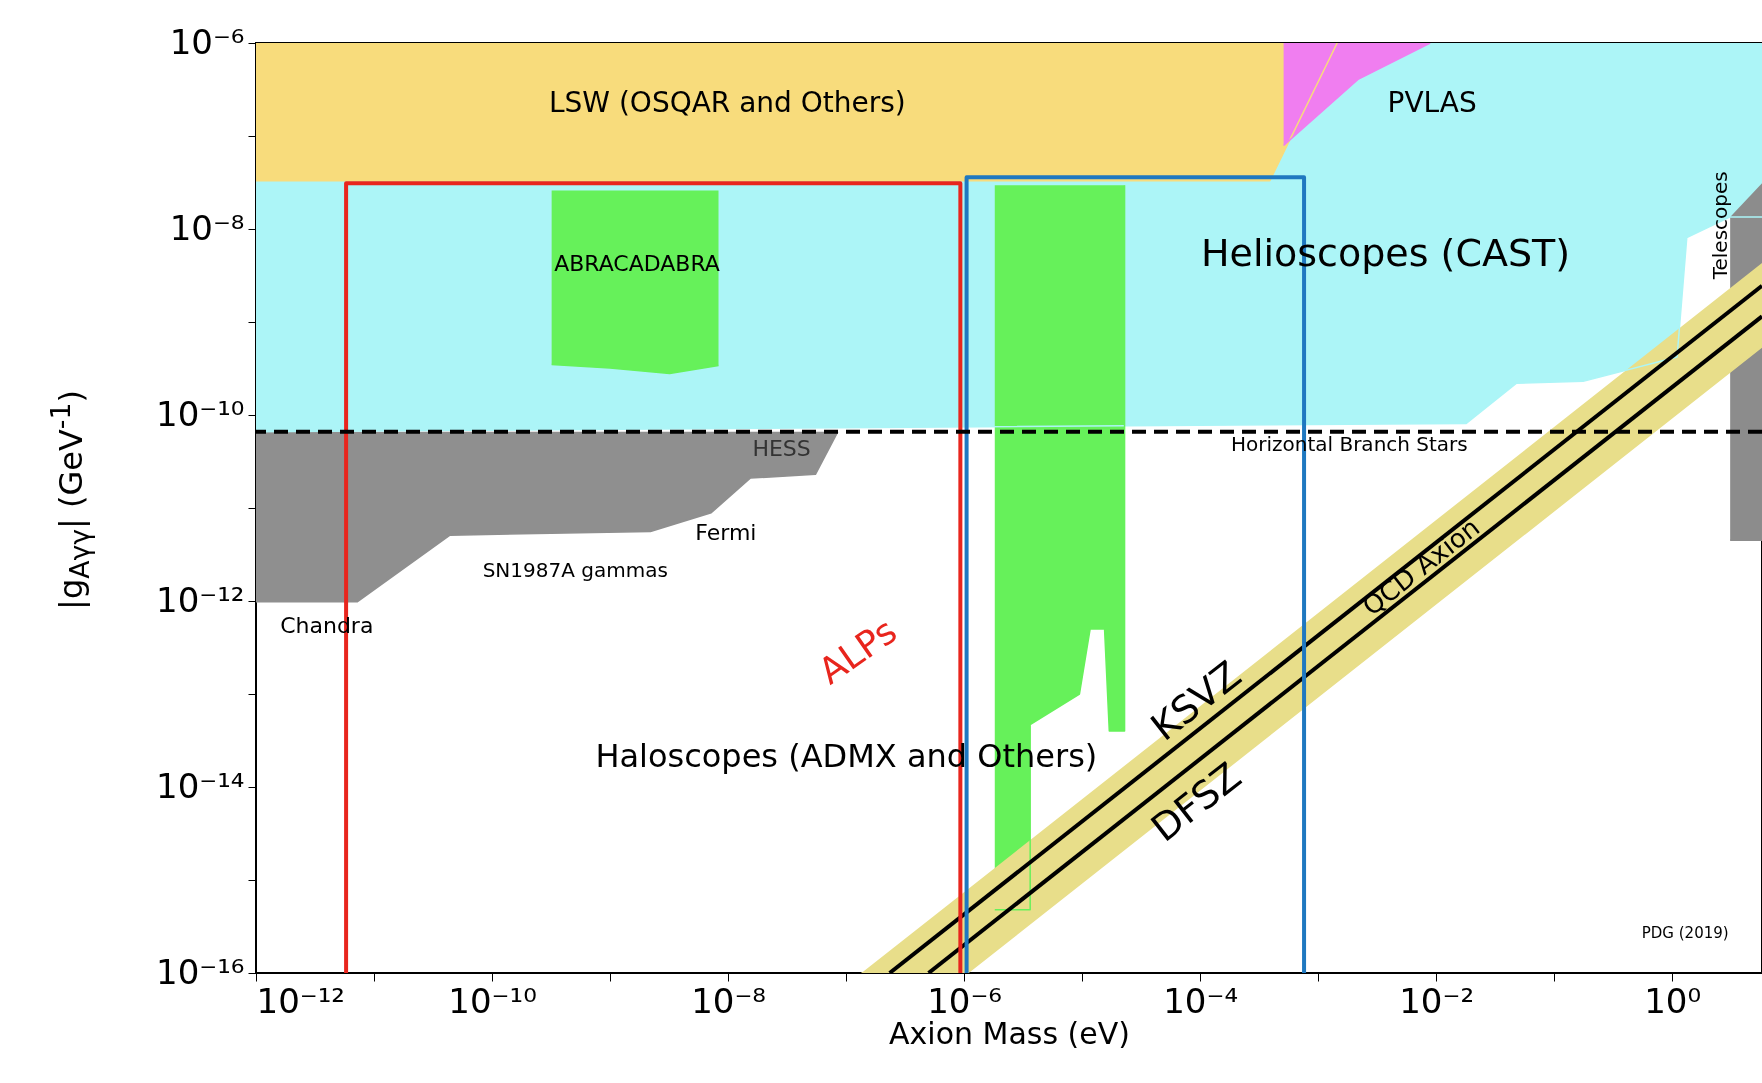 The image size is (1762, 1083). Describe the element at coordinates (207, 227) in the screenshot. I see `y-tick-label: 10⁻⁸` at that location.